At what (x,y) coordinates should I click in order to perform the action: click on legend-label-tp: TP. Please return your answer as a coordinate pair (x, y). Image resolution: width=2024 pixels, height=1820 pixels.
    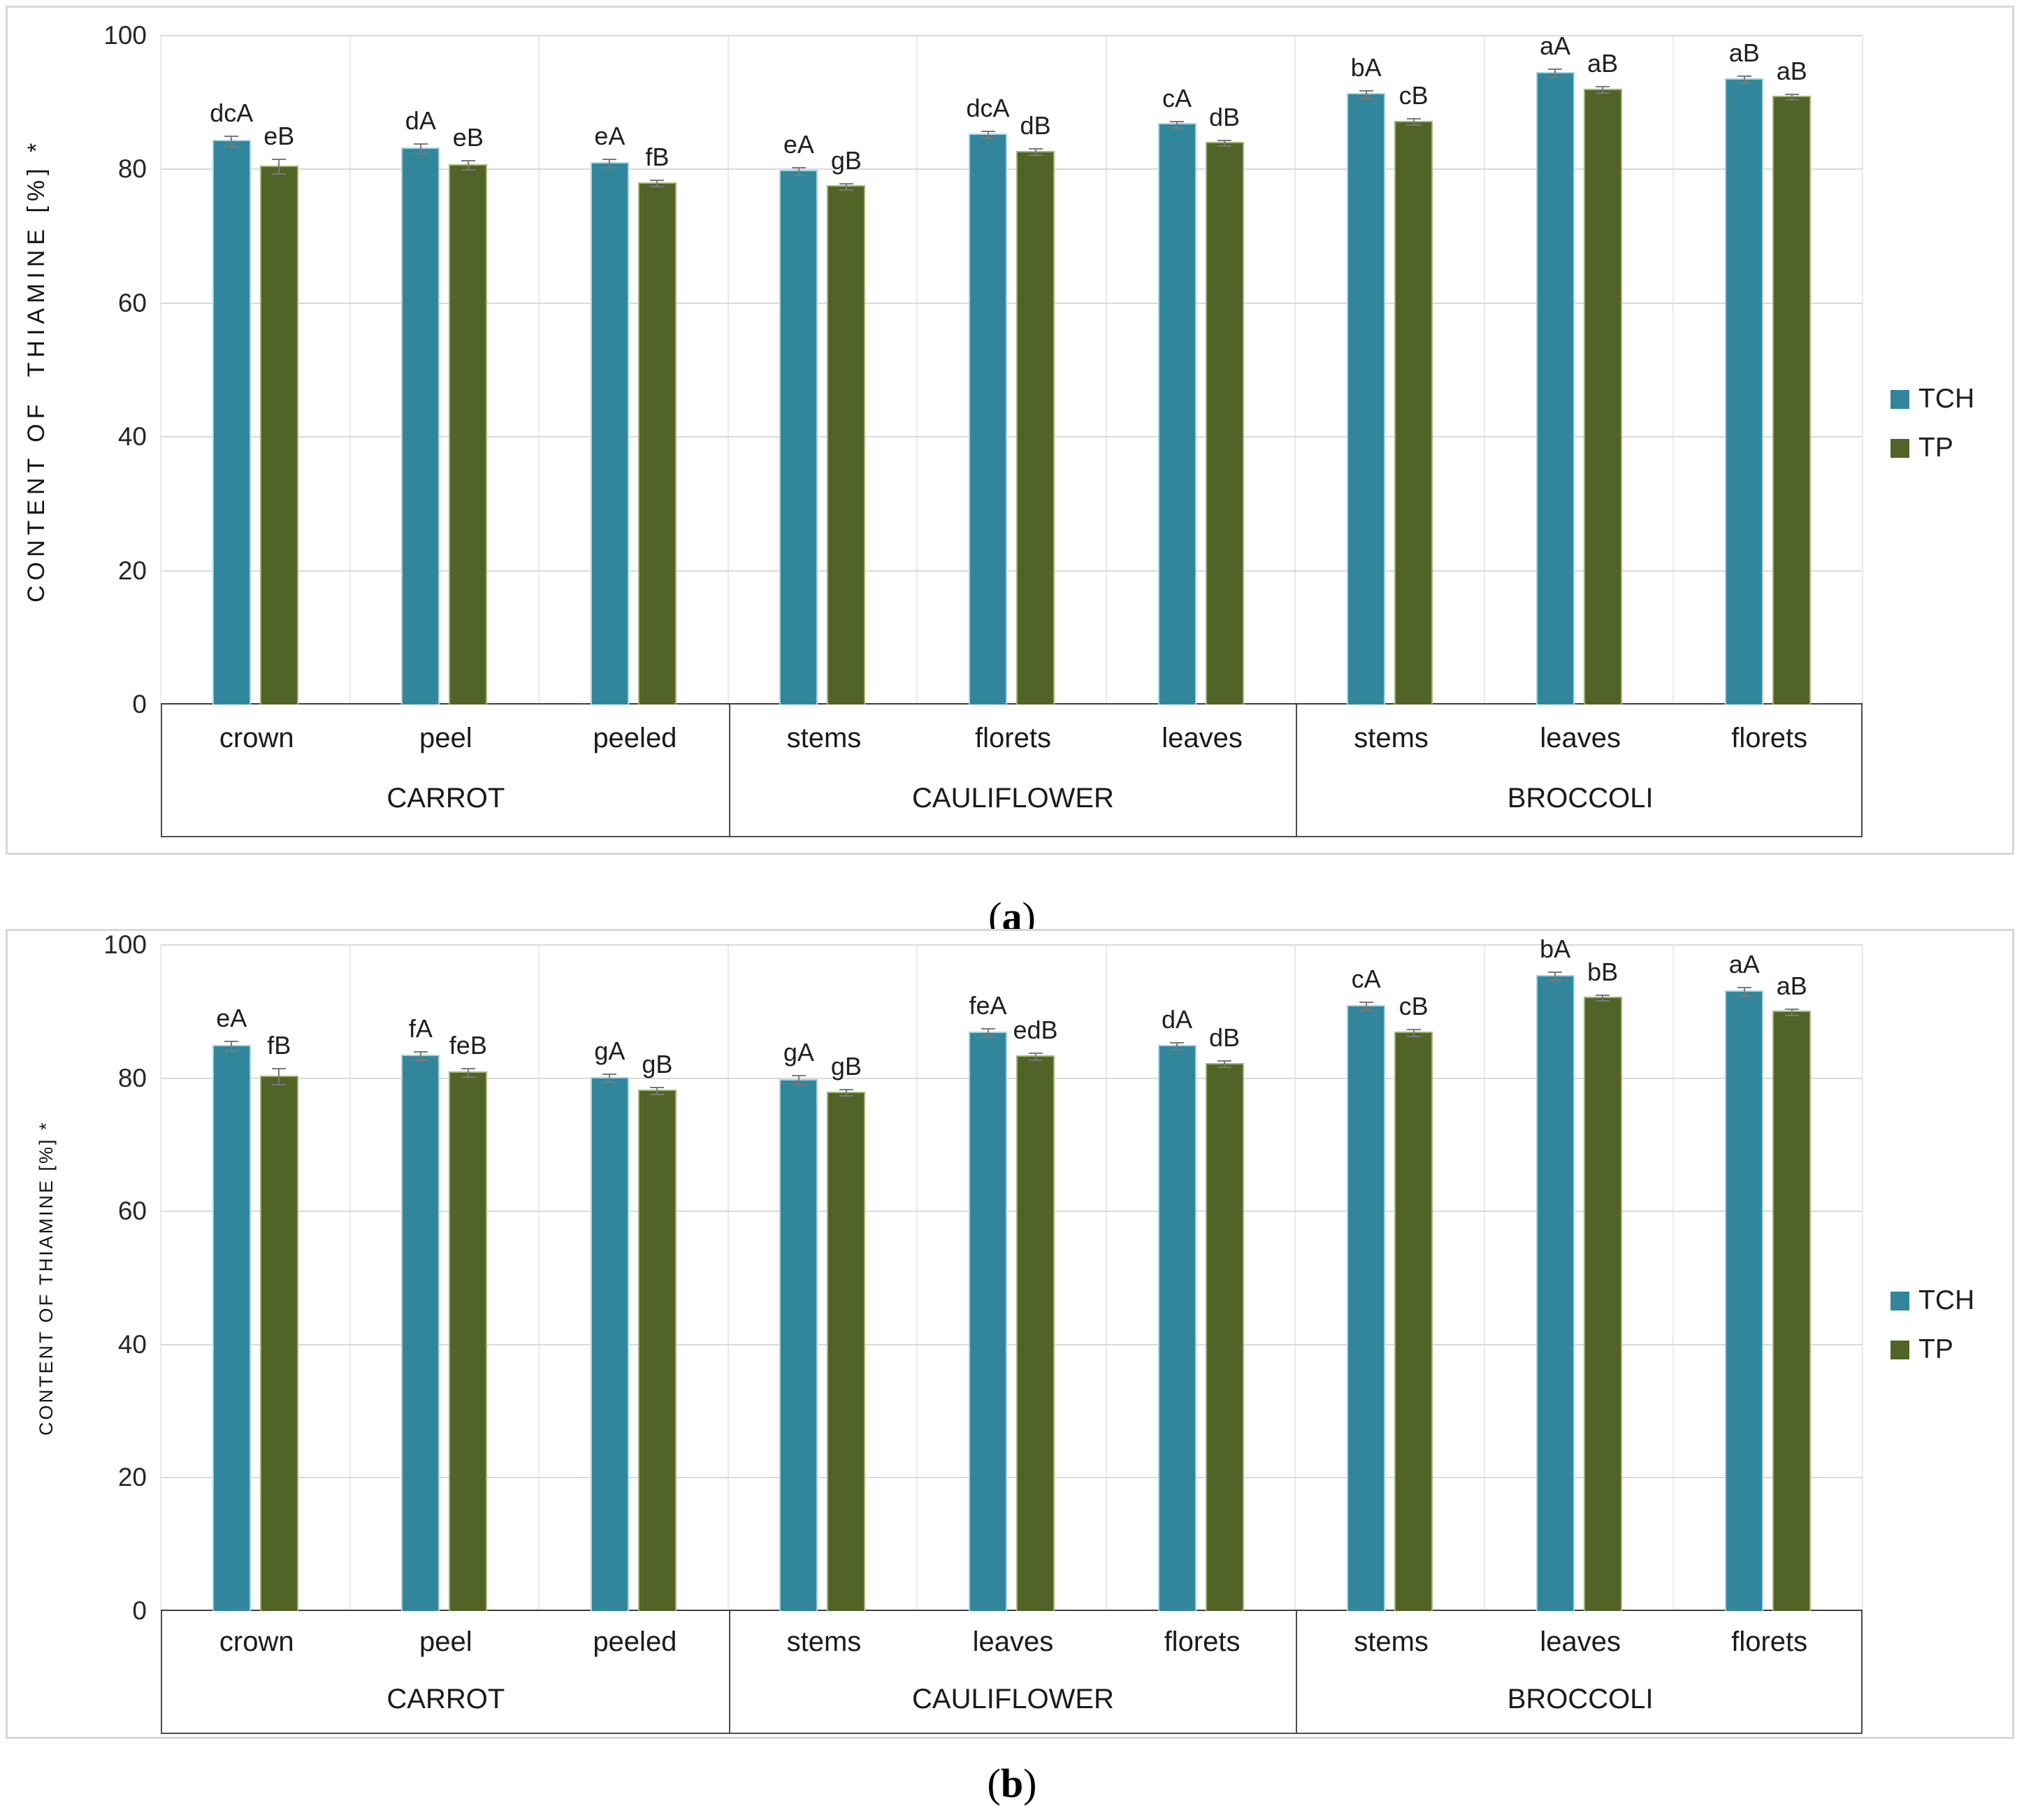
    Looking at the image, I should click on (1935, 1349).